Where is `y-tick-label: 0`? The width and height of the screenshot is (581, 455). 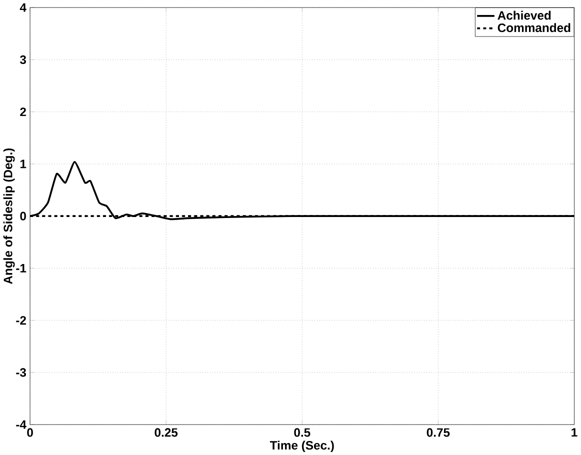 y-tick-label: 0 is located at coordinates (23, 216).